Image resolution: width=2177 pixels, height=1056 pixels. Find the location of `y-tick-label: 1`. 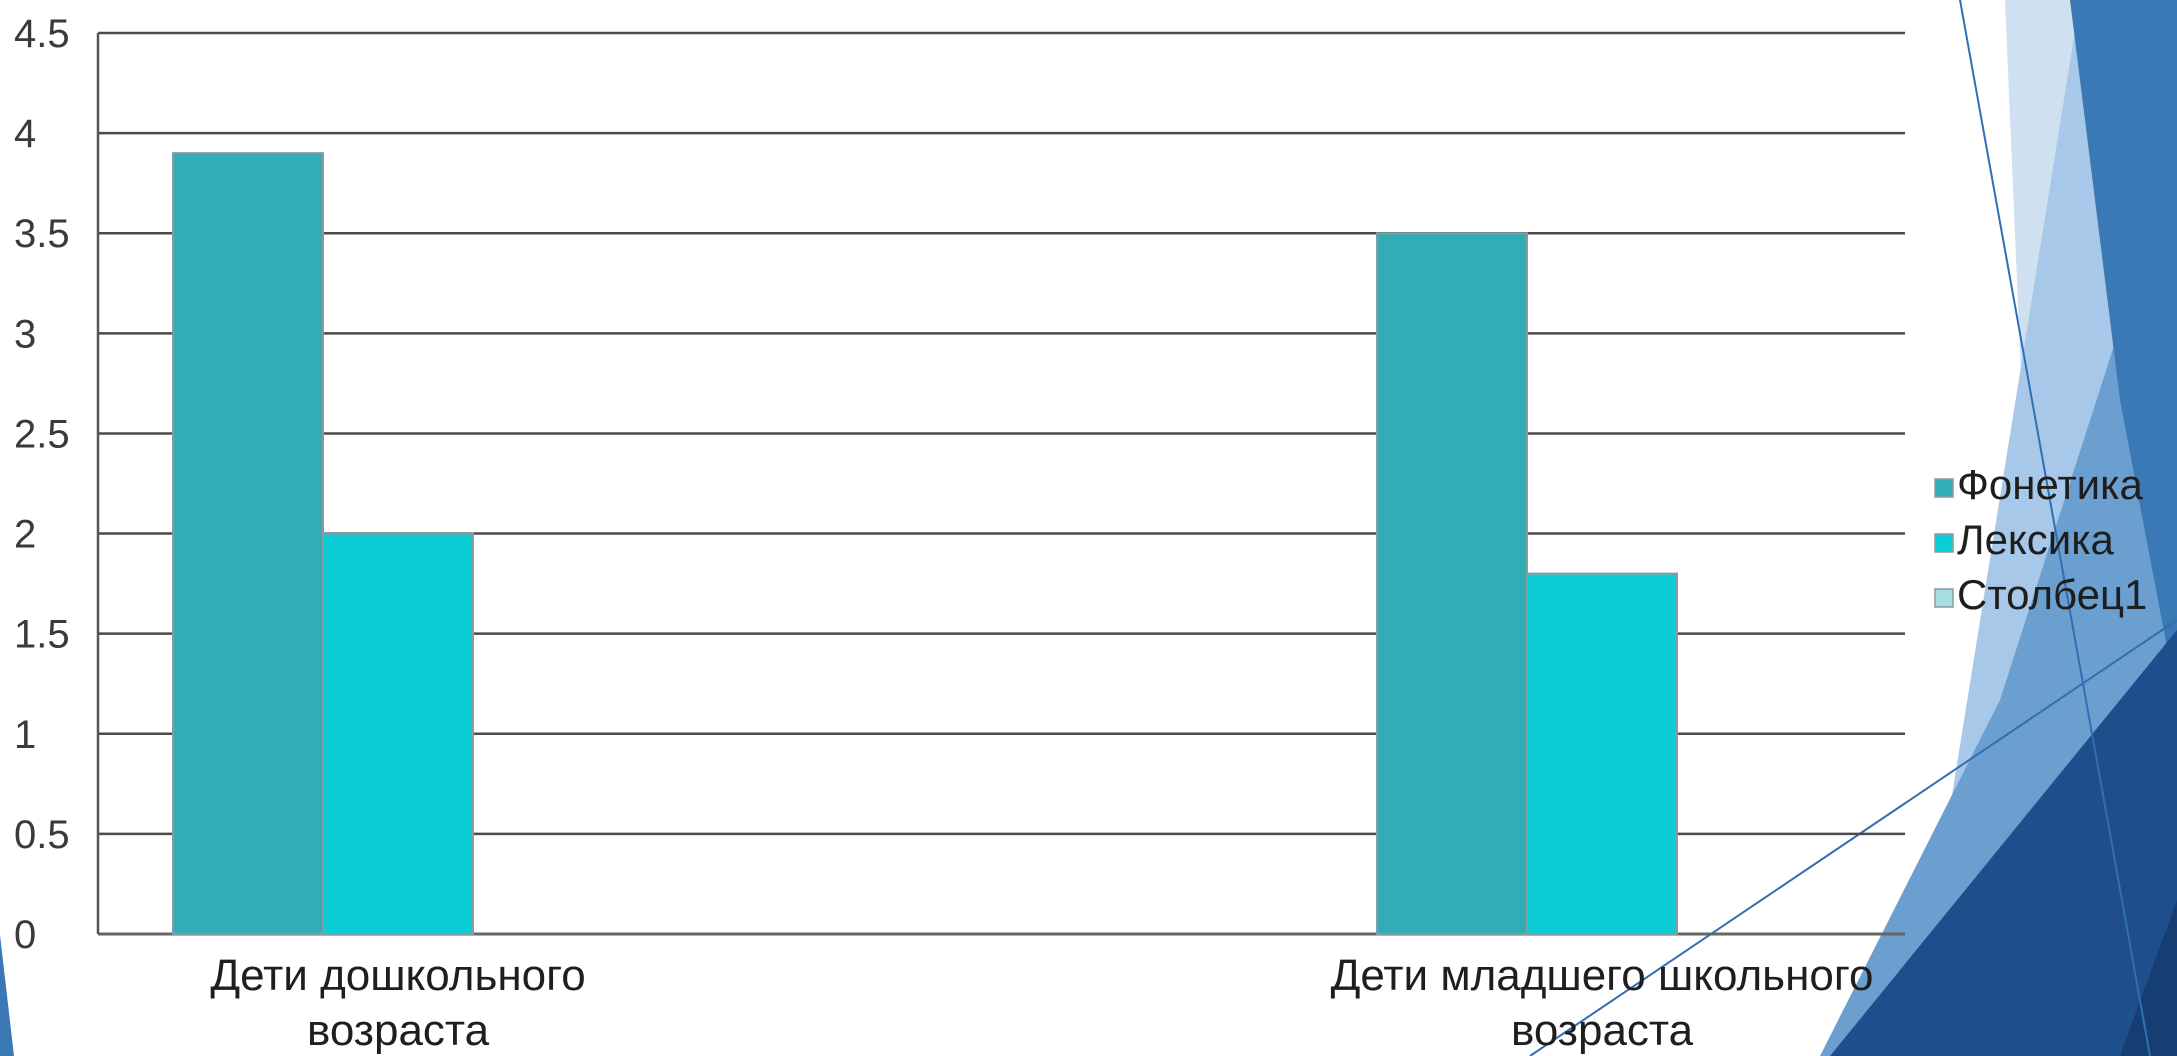

y-tick-label: 1 is located at coordinates (25, 735).